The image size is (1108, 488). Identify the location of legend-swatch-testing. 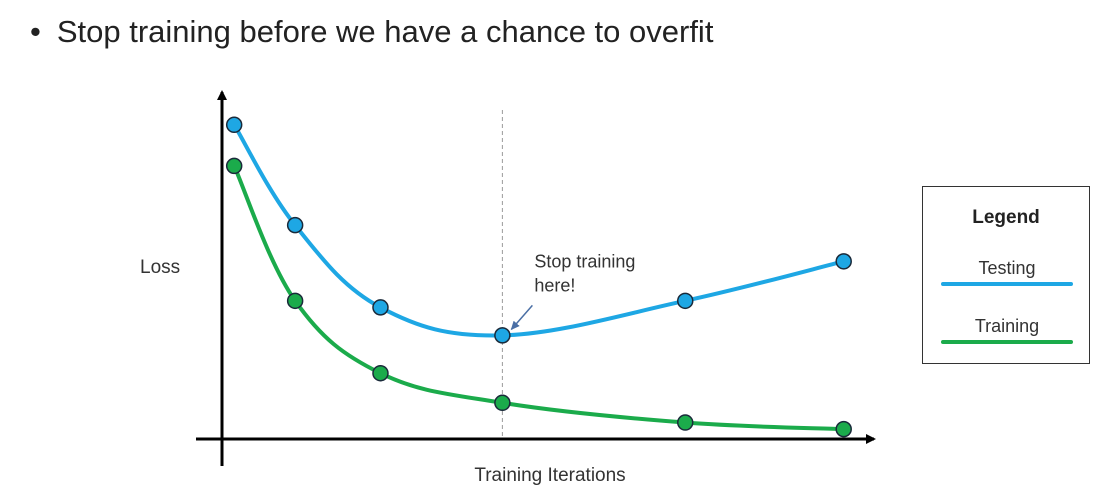
(1007, 284).